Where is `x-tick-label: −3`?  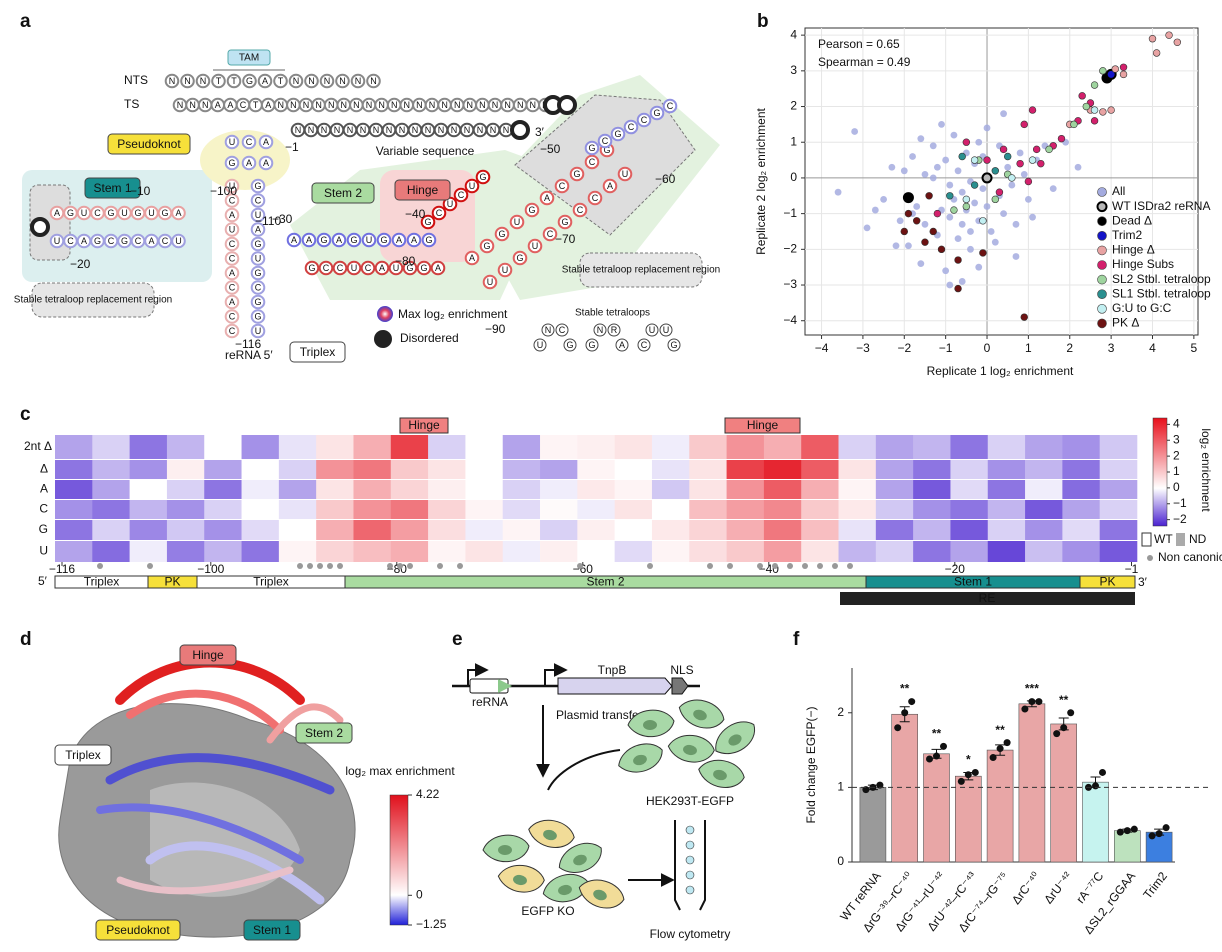 x-tick-label: −3 is located at coordinates (863, 348).